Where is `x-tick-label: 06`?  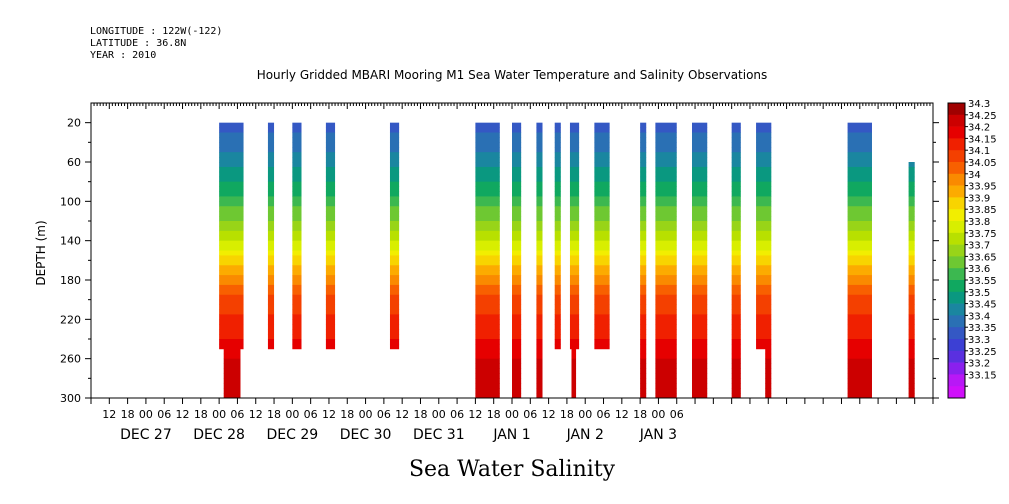 x-tick-label: 06 is located at coordinates (237, 414).